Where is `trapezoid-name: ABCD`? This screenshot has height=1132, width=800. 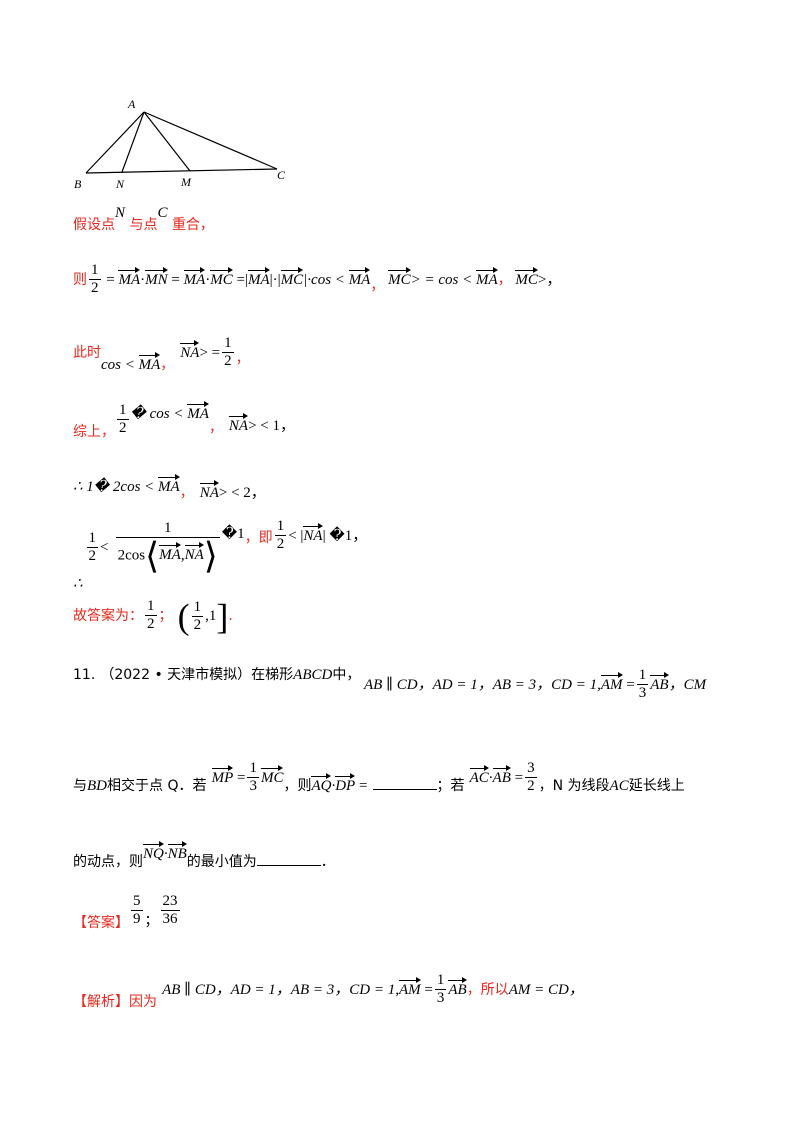 trapezoid-name: ABCD is located at coordinates (313, 675).